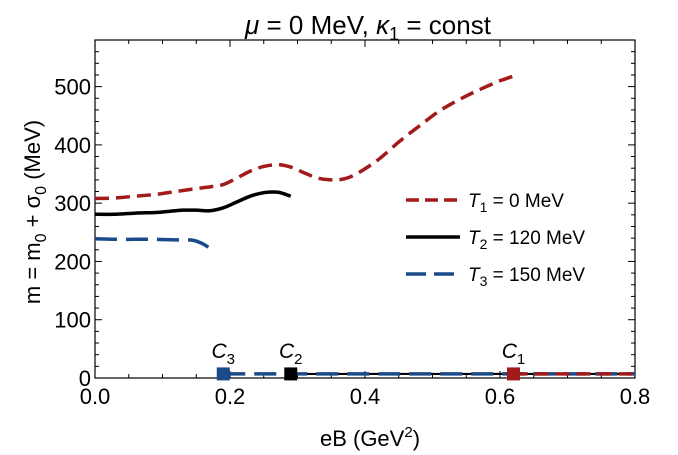  I want to click on x-tick-label: 0.2, so click(230, 396).